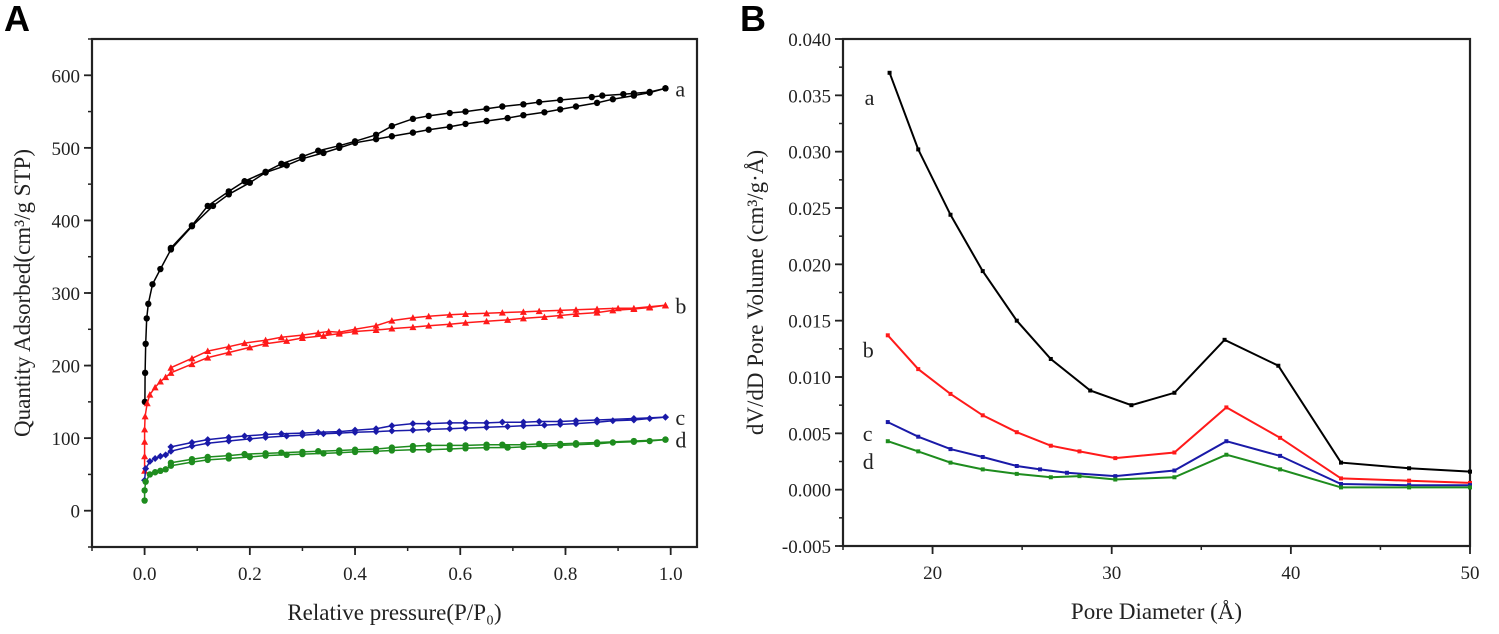 The height and width of the screenshot is (634, 1499). I want to click on x-tick-label: 30, so click(1111, 573).